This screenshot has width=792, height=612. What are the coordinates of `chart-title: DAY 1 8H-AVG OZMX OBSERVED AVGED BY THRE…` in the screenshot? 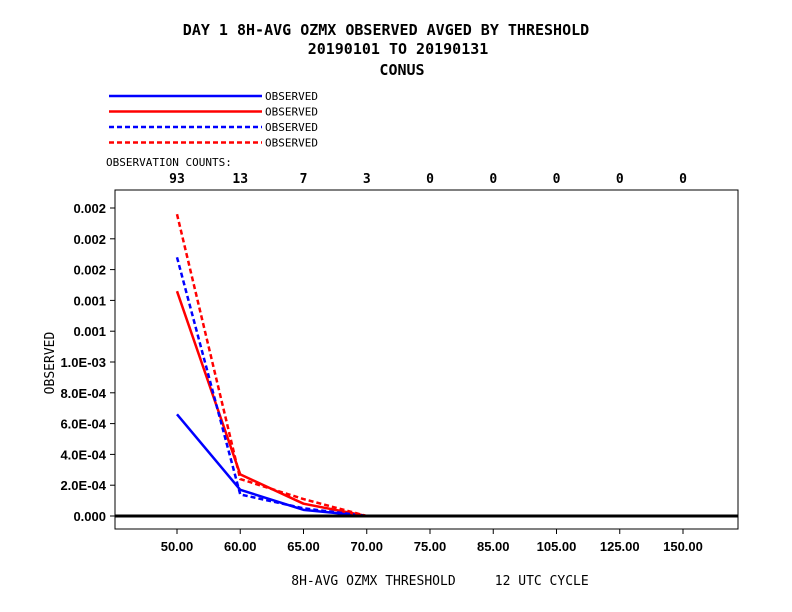 It's located at (386, 50).